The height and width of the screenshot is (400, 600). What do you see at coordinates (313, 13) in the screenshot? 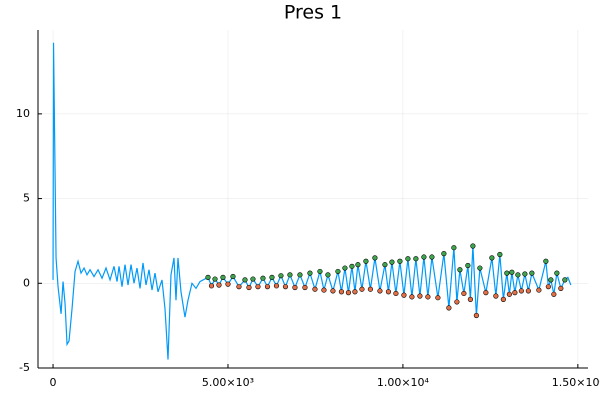
I see `chart-title: Pres 1` at bounding box center [313, 13].